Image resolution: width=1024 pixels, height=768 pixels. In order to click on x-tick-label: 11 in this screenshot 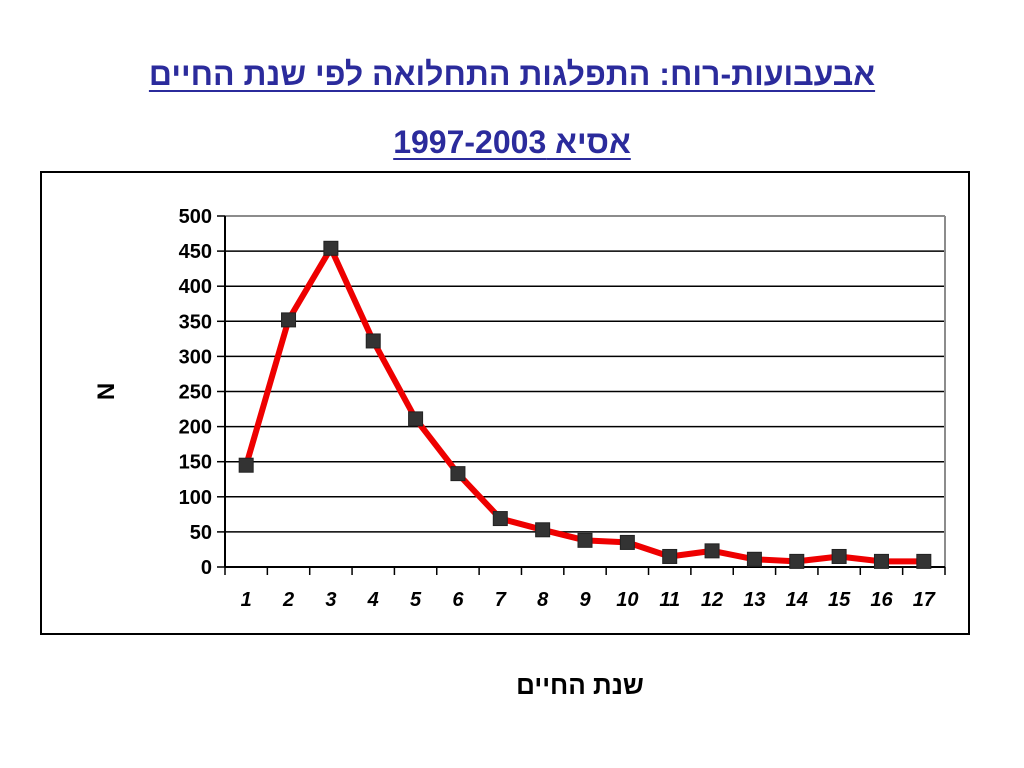, I will do `click(669, 600)`.